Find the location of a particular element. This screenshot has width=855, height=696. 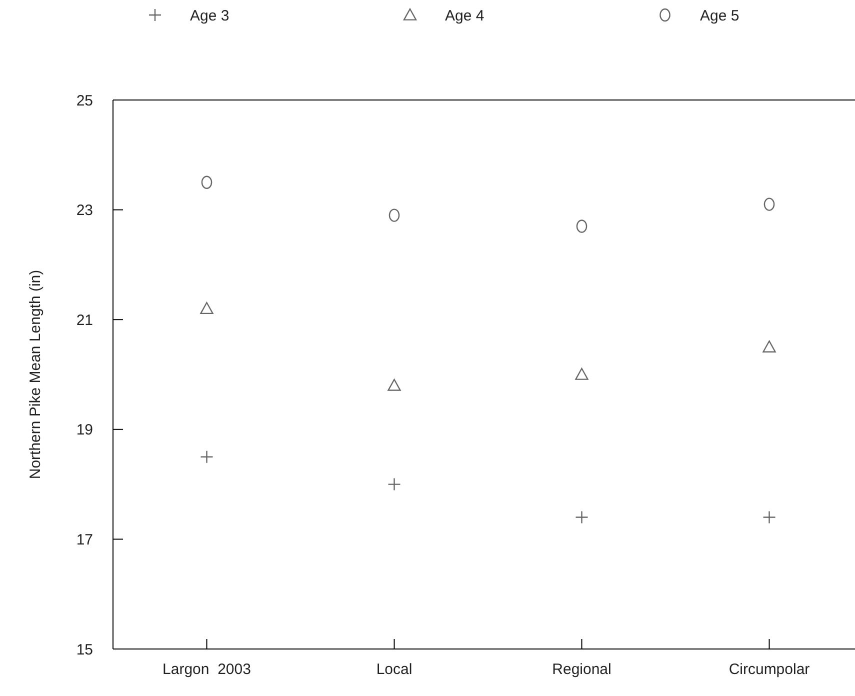

x-tick-label: Circumpolar is located at coordinates (769, 669).